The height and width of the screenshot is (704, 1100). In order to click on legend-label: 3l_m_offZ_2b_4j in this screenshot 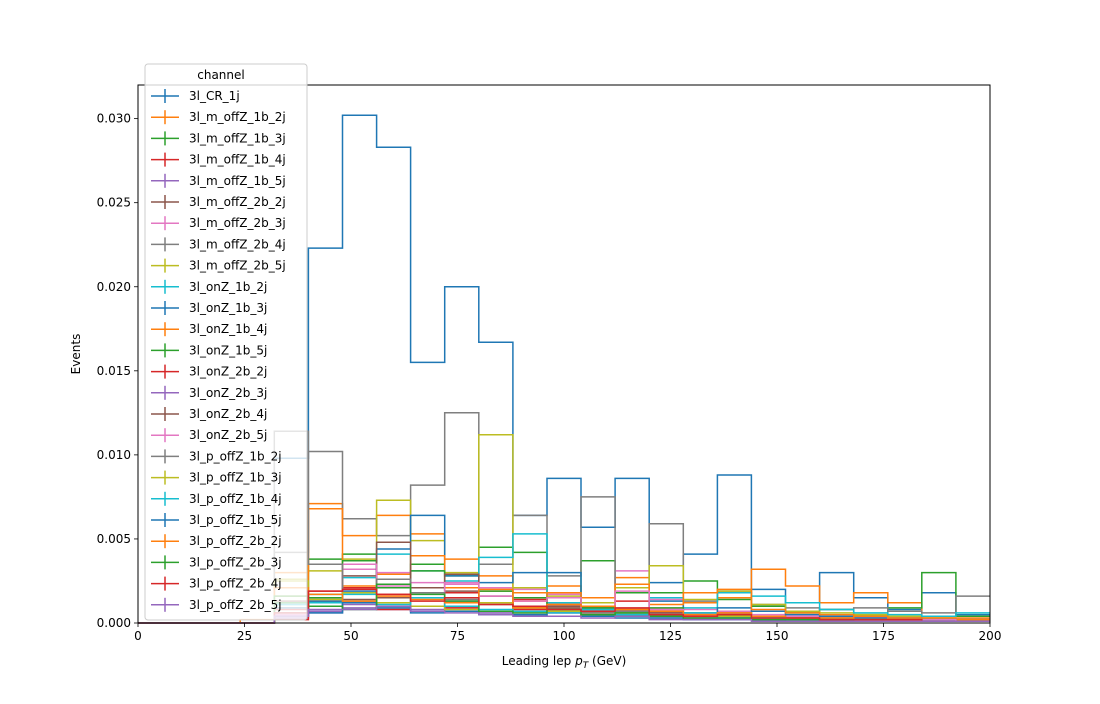, I will do `click(237, 244)`.